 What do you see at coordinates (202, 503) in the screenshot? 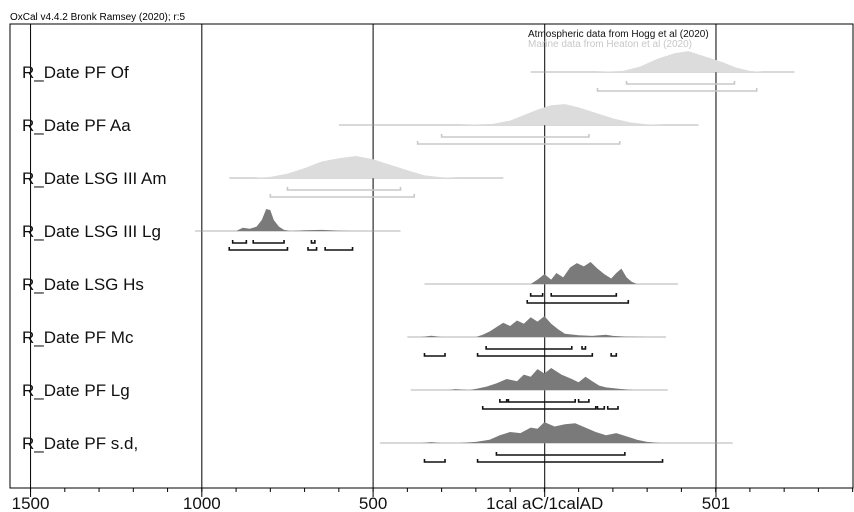
I see `x-tick-label-1: 1000` at bounding box center [202, 503].